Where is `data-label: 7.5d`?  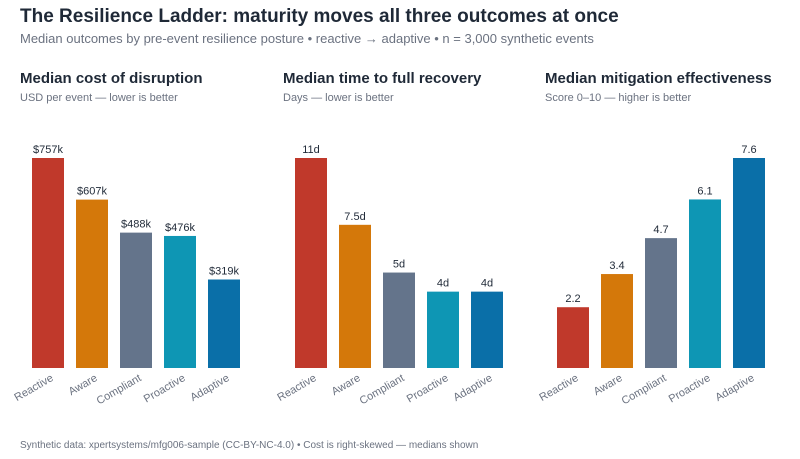 data-label: 7.5d is located at coordinates (354, 217).